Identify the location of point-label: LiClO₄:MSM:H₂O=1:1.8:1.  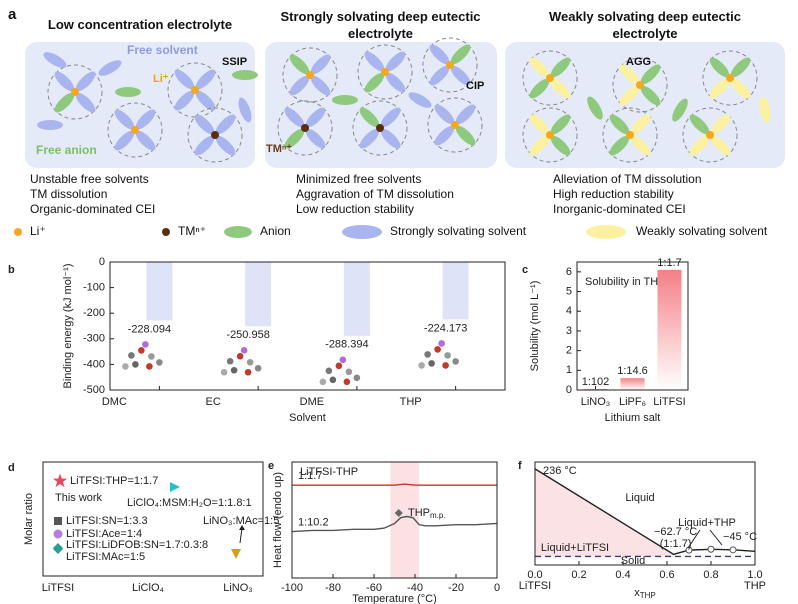
(189, 503).